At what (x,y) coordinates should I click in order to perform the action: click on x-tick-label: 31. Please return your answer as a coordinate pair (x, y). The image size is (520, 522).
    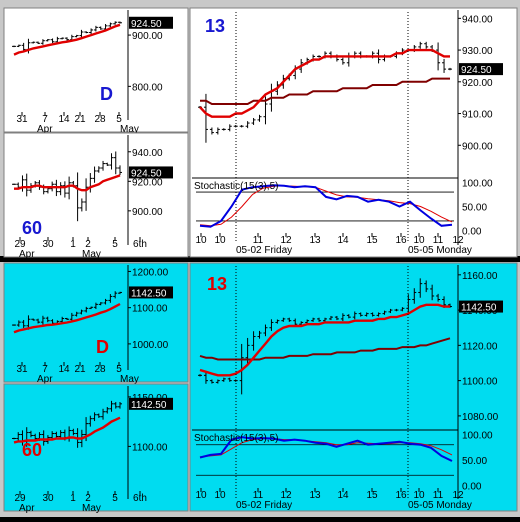
    Looking at the image, I should click on (22, 119).